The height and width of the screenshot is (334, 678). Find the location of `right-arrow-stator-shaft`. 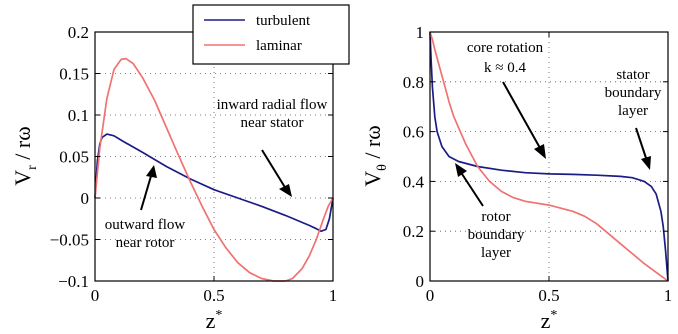

right-arrow-stator-shaft is located at coordinates (641, 143).